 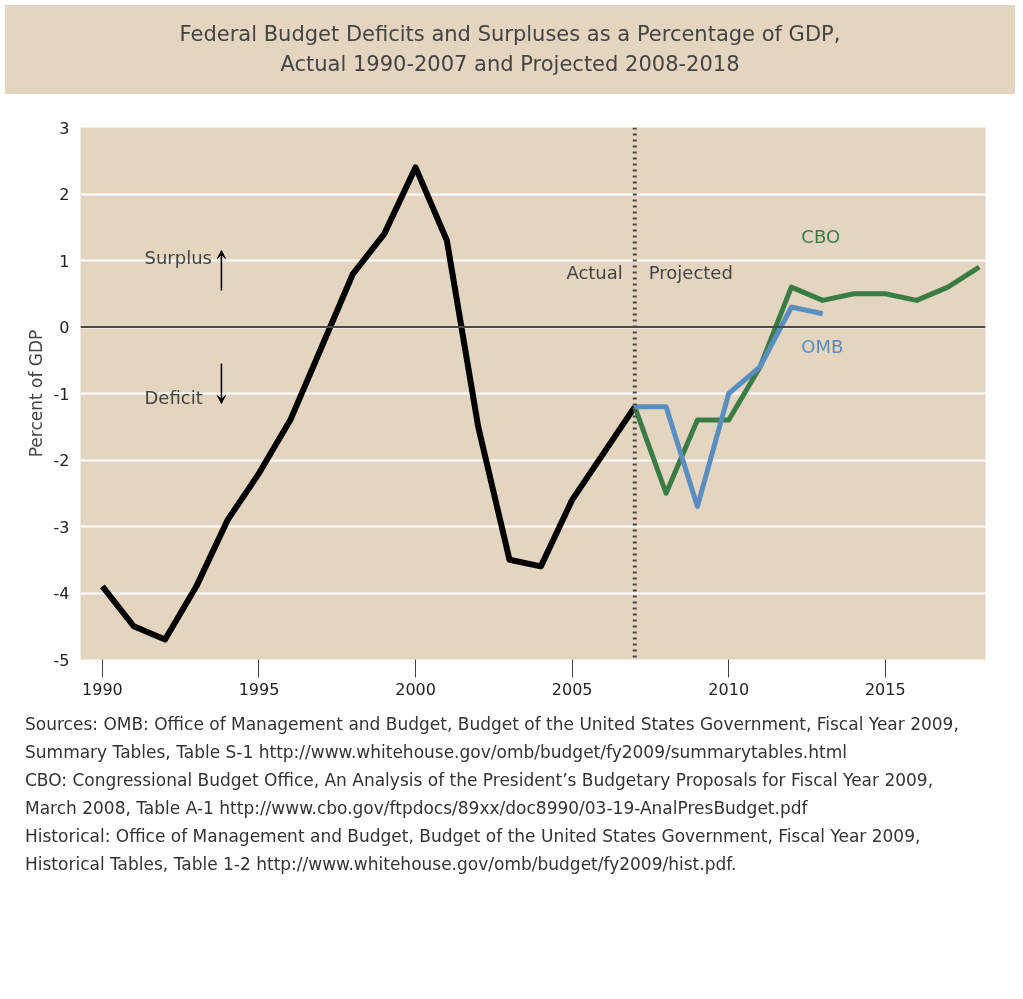 What do you see at coordinates (510, 49) in the screenshot?
I see `chart-title: Federal Budget Deficits and Surpluses as a Percentage of GDP, Actual 1990-2007 and Projected 2008-2018` at bounding box center [510, 49].